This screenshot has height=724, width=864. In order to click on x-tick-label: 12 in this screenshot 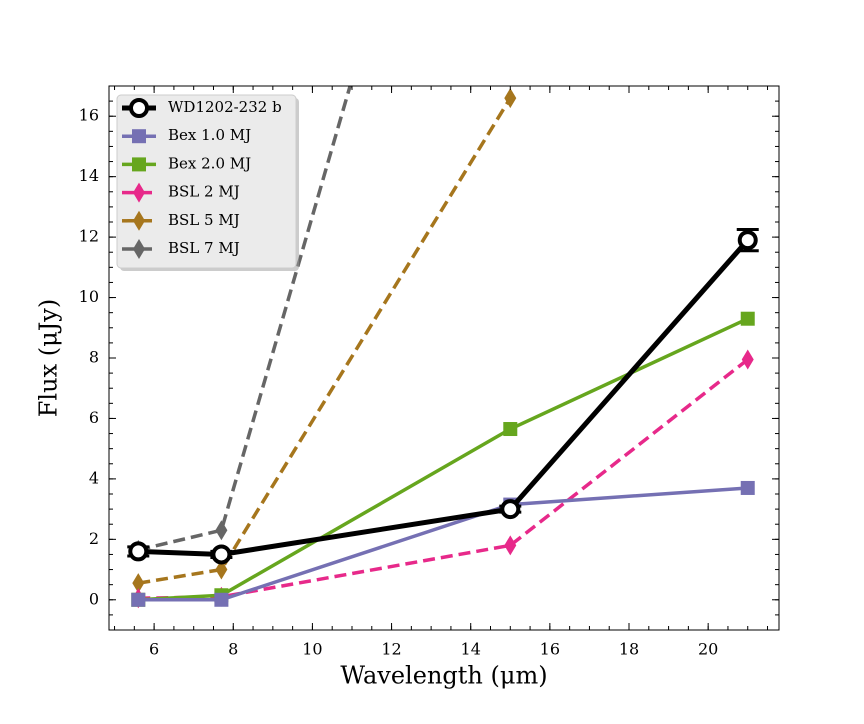, I will do `click(391, 649)`.